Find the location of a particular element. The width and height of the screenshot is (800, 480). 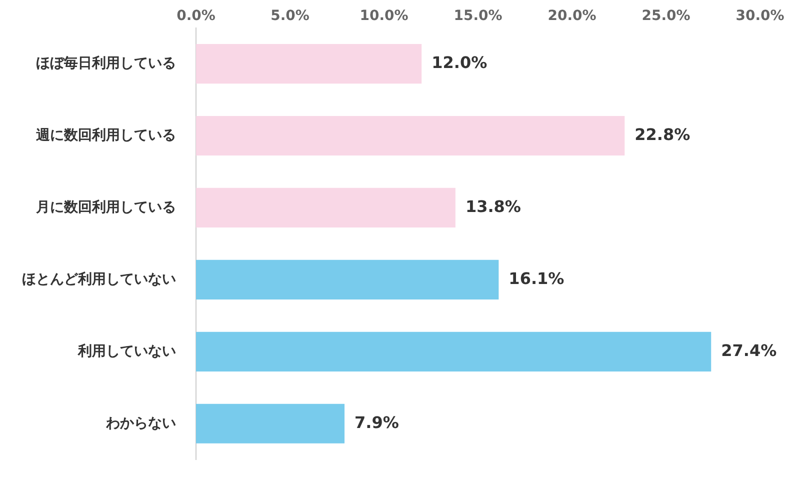

y-tick-label: 週に数回利用している is located at coordinates (105, 135).